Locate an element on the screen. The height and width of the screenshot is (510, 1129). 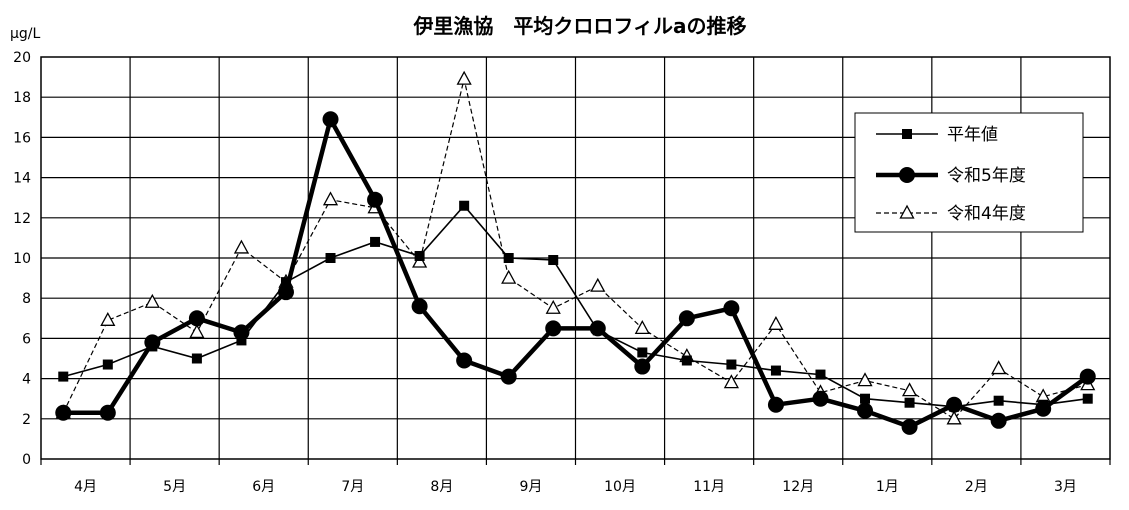
chart-title: 伊里漁協 平均クロロフィルaの推移 is located at coordinates (579, 26).